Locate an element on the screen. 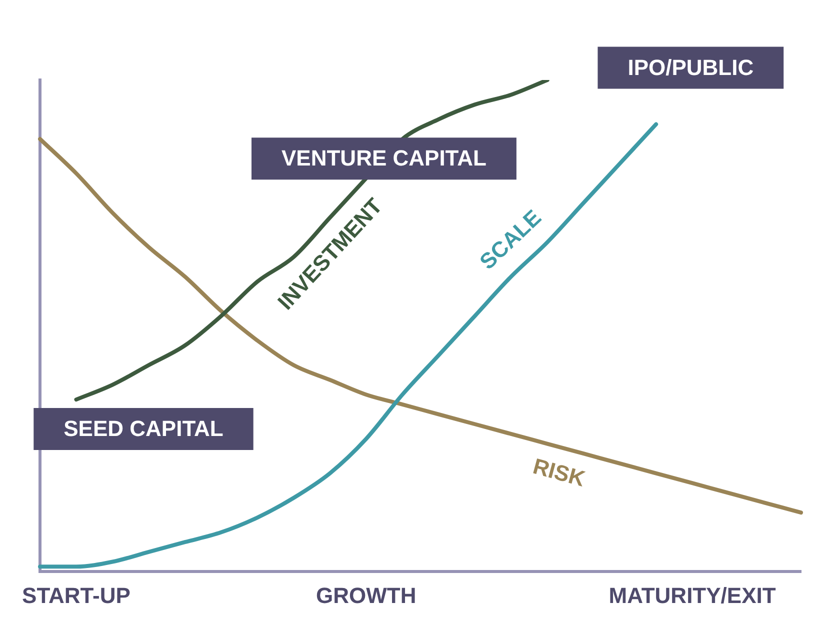 Image resolution: width=821 pixels, height=630 pixels. annotation: SEED CAPITAL is located at coordinates (144, 429).